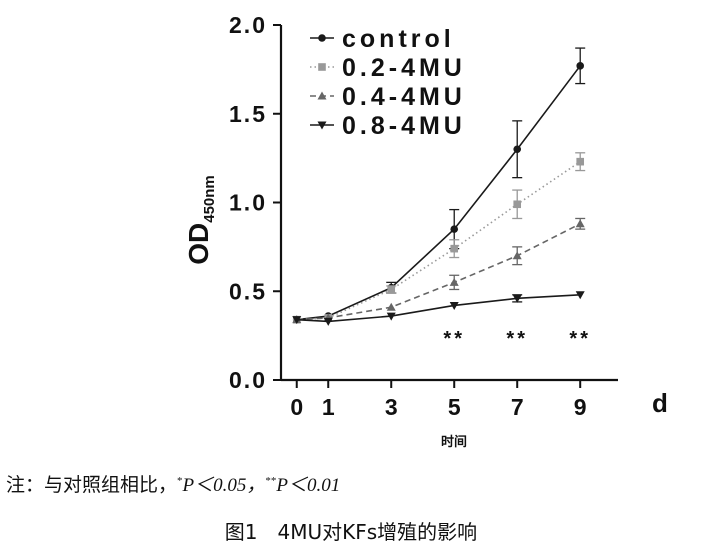  What do you see at coordinates (248, 114) in the screenshot?
I see `y-tick-label: 1.5` at bounding box center [248, 114].